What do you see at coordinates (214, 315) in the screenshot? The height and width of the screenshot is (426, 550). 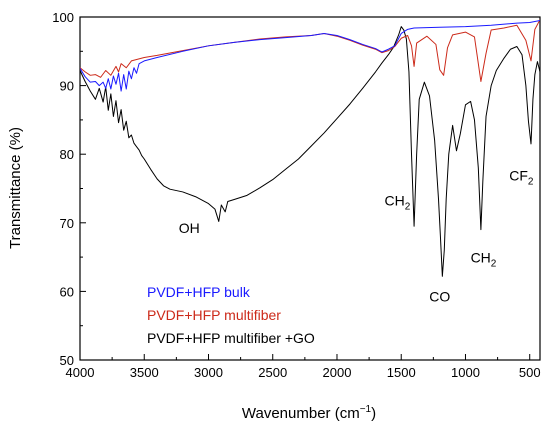 I see `legend-entry: PVDF+HFP multifiber` at bounding box center [214, 315].